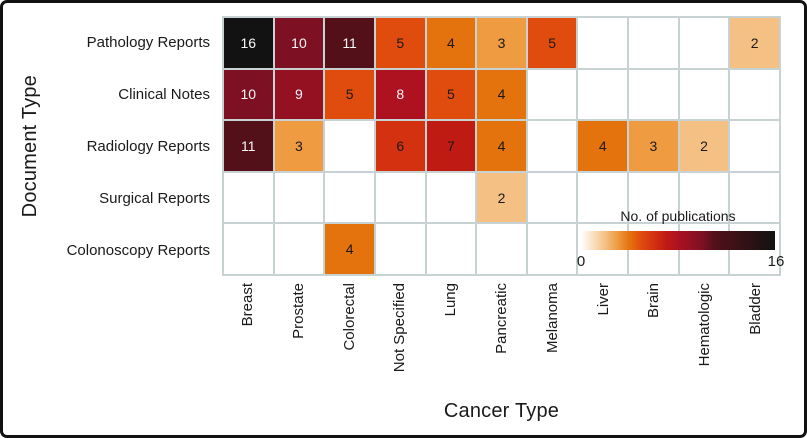 The height and width of the screenshot is (438, 807). I want to click on col-label: Liver, so click(603, 299).